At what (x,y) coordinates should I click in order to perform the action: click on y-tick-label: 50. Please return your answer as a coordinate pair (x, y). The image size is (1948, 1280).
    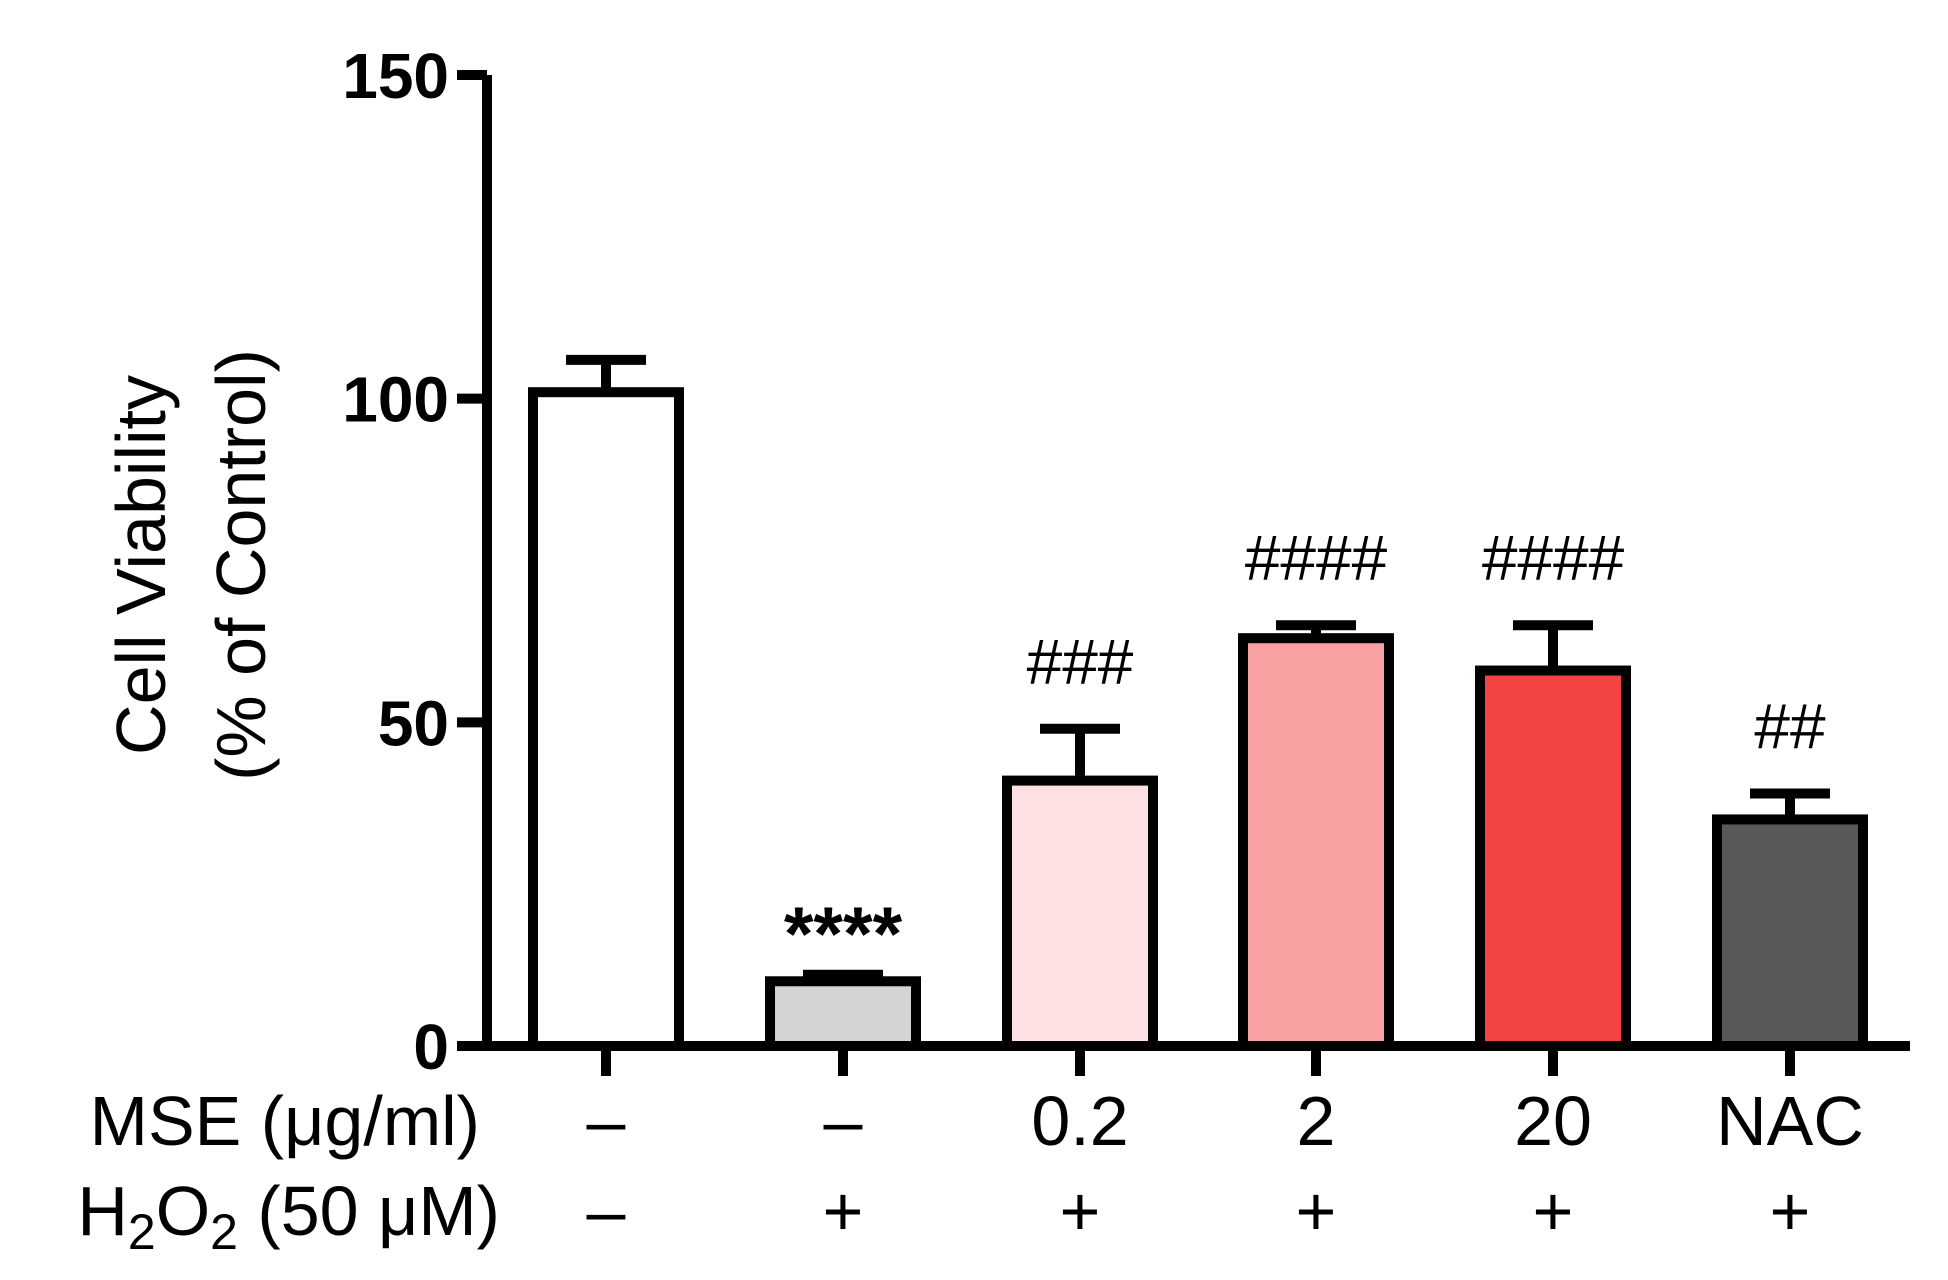
    Looking at the image, I should click on (413, 723).